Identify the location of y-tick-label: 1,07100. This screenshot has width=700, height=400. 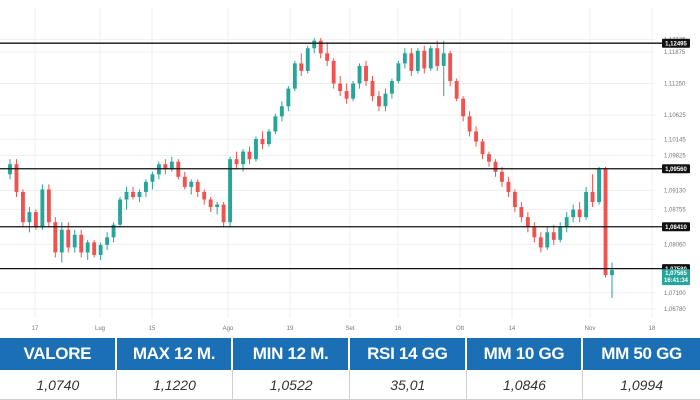
(675, 294).